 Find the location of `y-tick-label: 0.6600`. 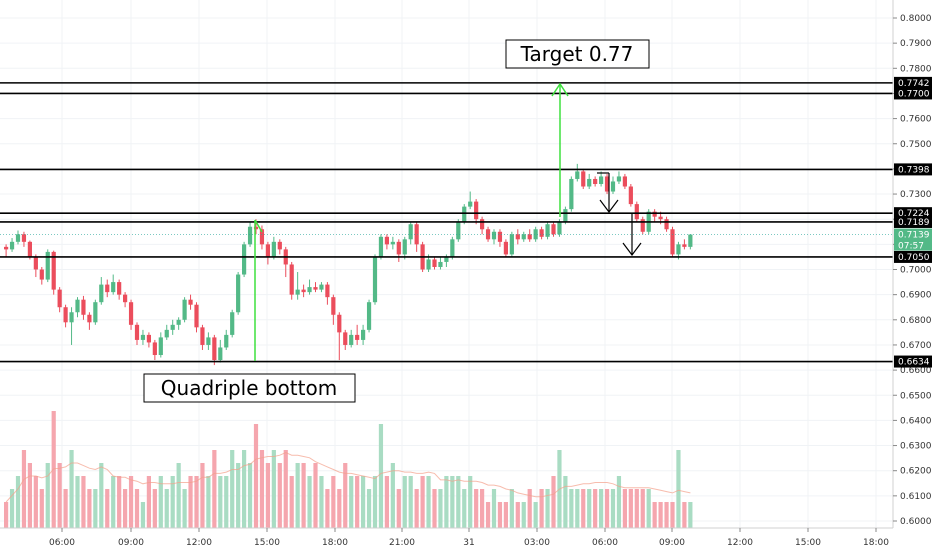

y-tick-label: 0.6600 is located at coordinates (916, 371).